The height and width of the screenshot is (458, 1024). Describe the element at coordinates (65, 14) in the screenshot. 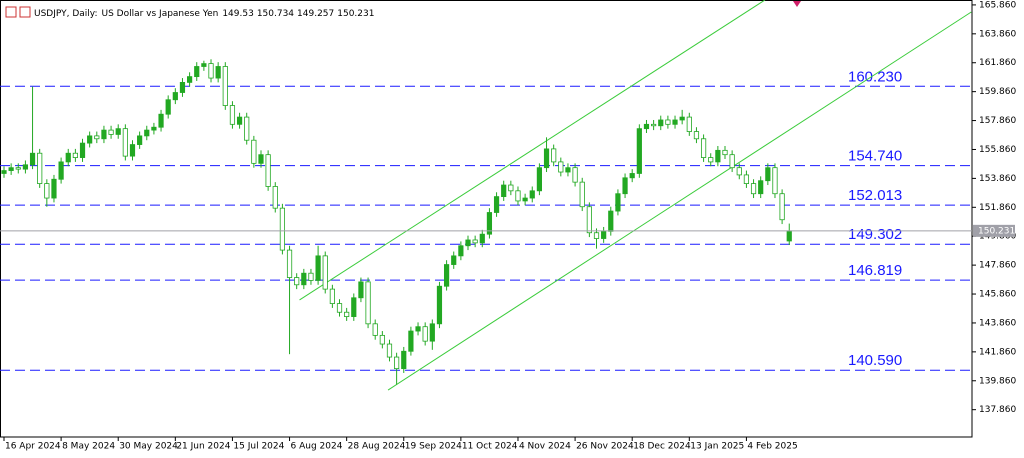

I see `symbol: USDJPY, Daily:` at that location.